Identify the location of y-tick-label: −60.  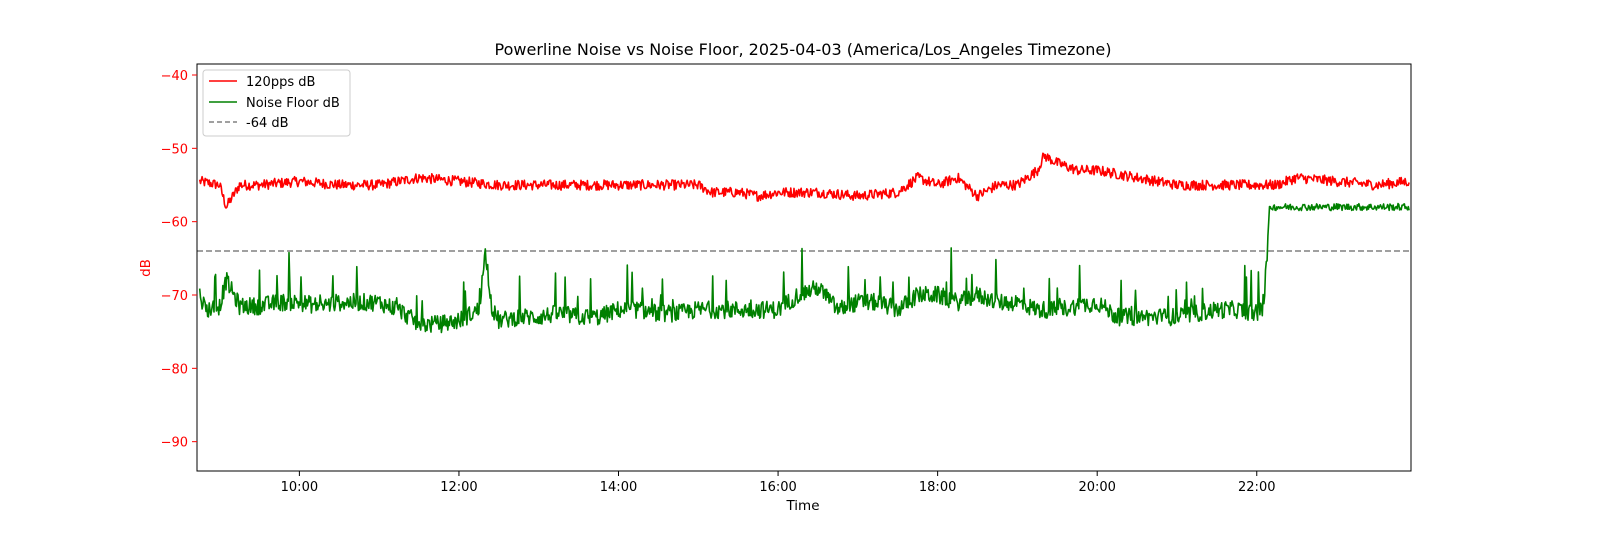
(174, 223).